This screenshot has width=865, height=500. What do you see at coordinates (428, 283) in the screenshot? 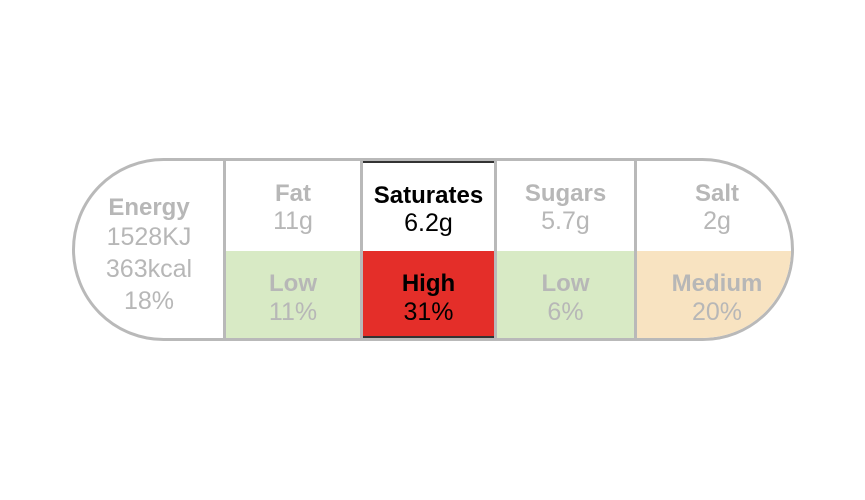
I see `saturates-level: High` at bounding box center [428, 283].